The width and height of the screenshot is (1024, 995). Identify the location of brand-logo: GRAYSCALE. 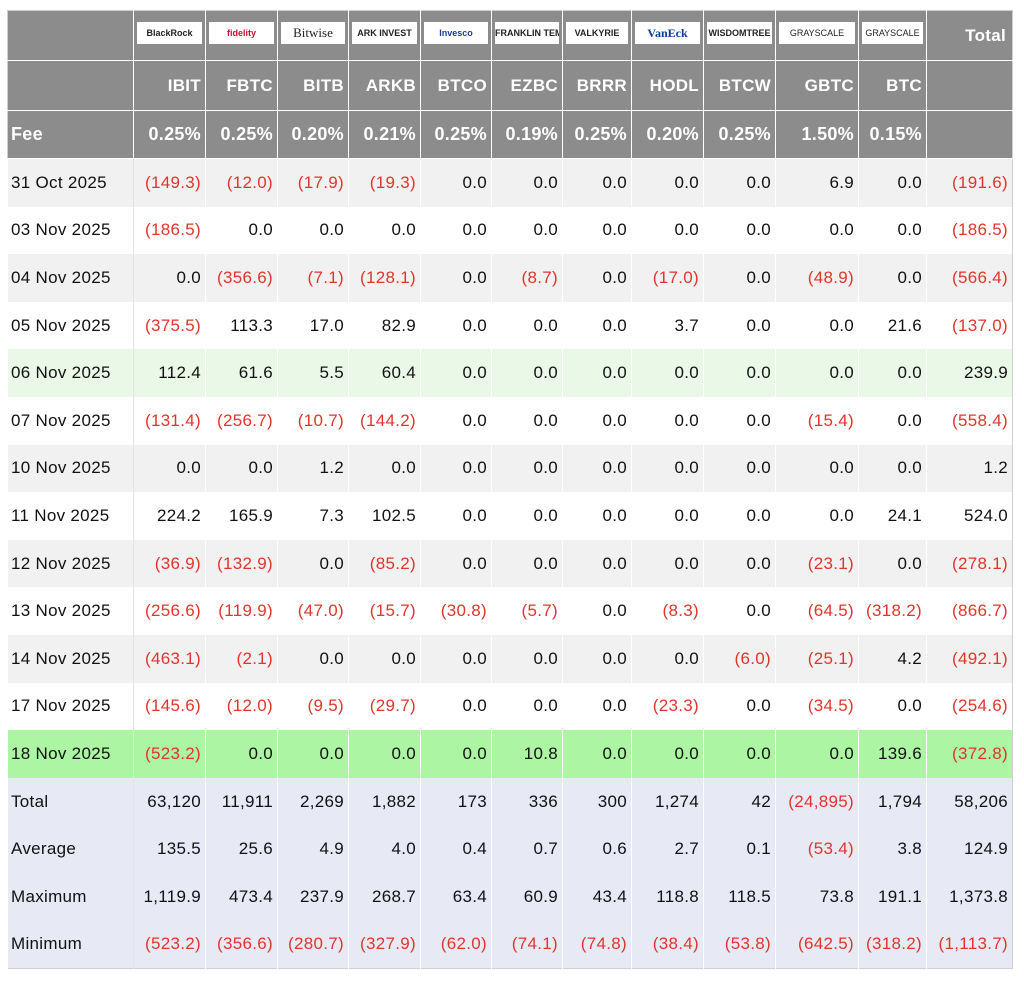
(817, 33).